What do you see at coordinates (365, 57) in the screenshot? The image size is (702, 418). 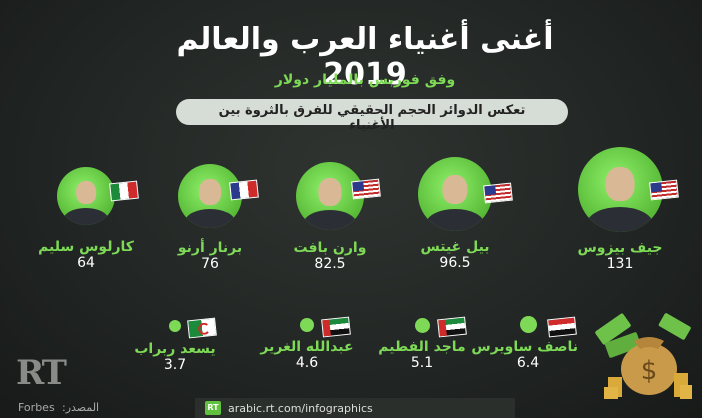 I see `page-title: أغنى أغنياء العرب والعالم 2019` at bounding box center [365, 57].